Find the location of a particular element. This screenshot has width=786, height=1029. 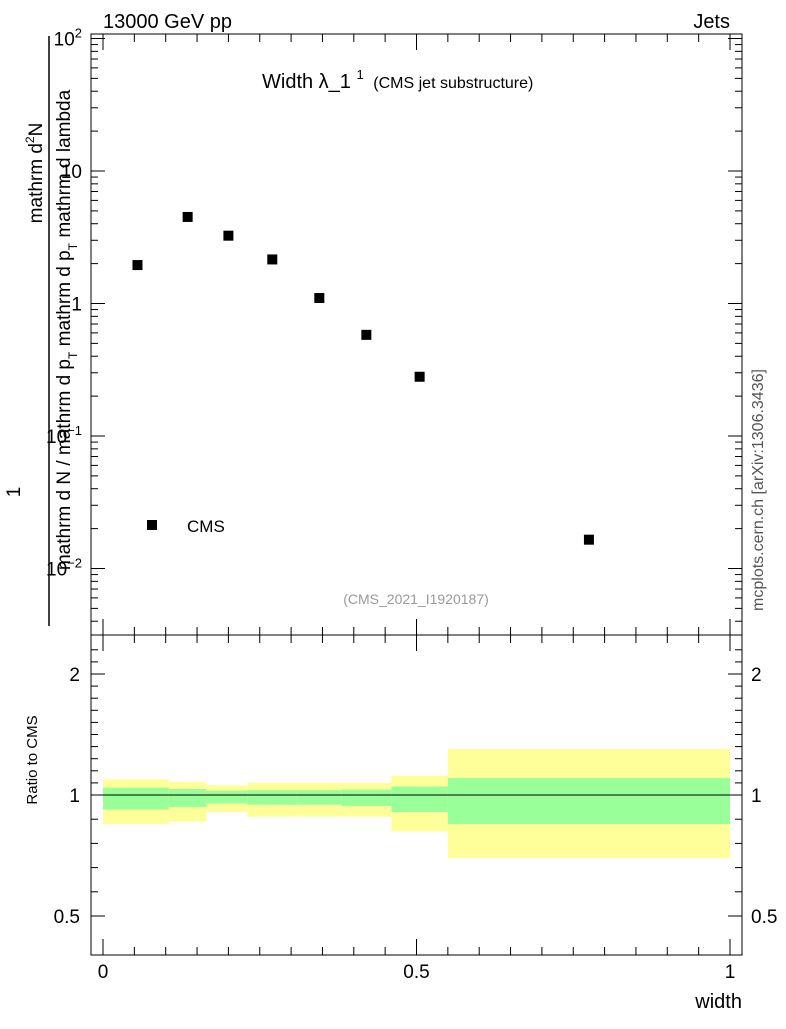

legend-marker is located at coordinates (152, 525).